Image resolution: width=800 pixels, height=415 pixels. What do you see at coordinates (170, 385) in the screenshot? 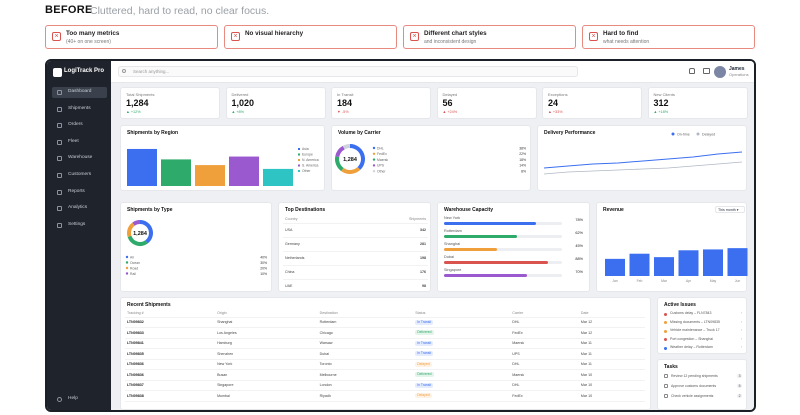
I see `table-cell: LTN09837` at bounding box center [170, 385].